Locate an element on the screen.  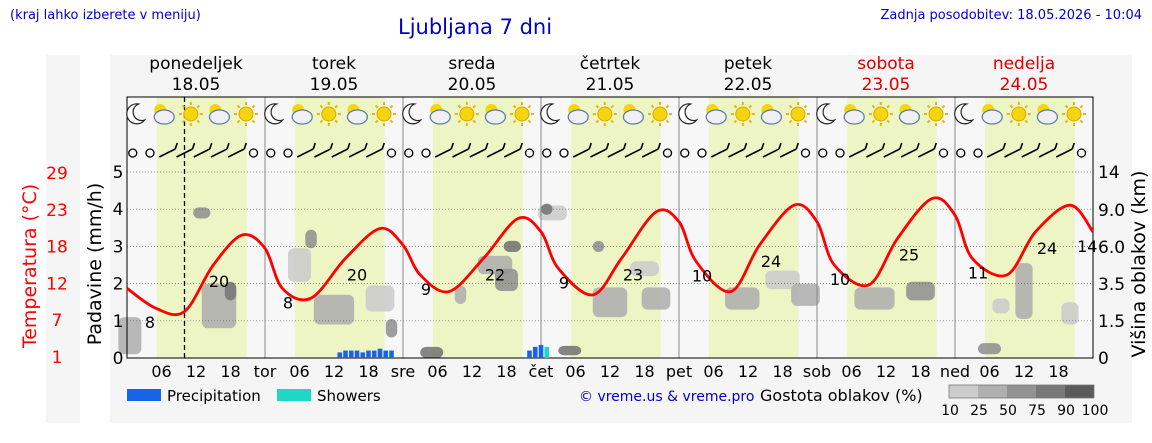
temperature-label: 24 is located at coordinates (1047, 248).